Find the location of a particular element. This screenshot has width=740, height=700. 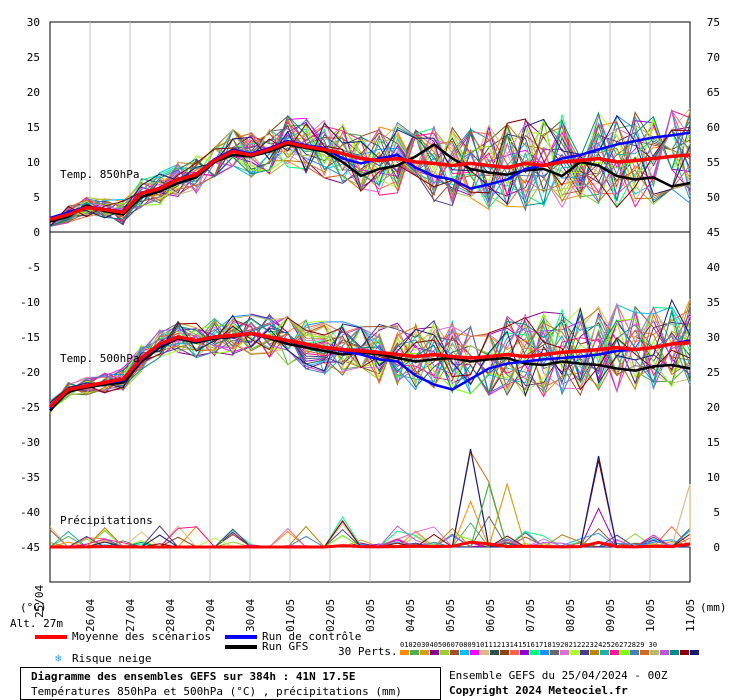

x-tick-date: 08/05 is located at coordinates (570, 615).